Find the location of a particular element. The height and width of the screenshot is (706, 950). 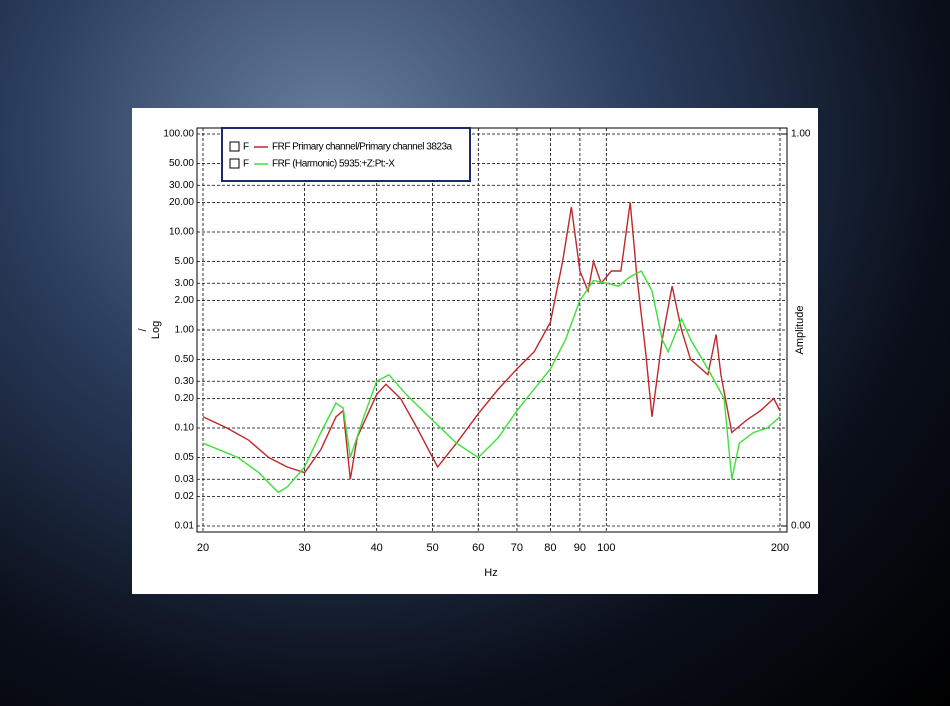

x-tick-label: 80 is located at coordinates (550, 548).